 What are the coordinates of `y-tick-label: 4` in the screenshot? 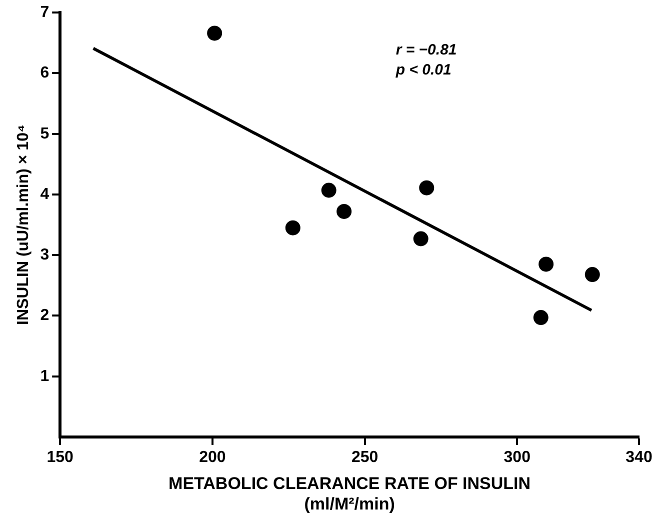 It's located at (45, 194).